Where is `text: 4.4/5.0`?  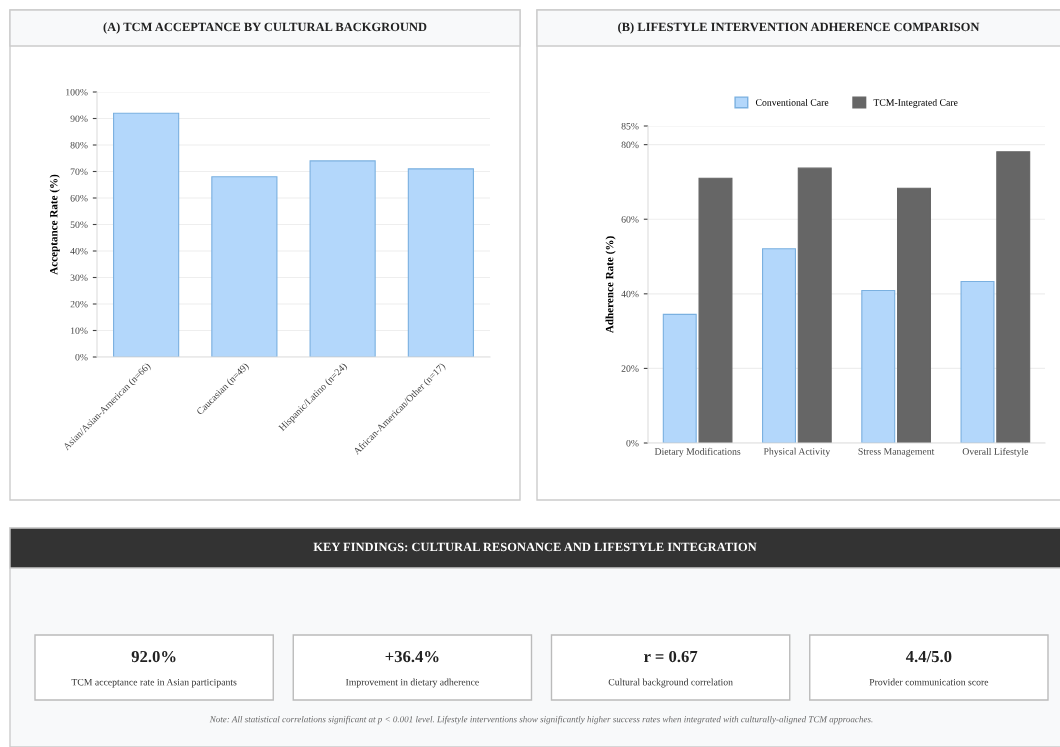 text: 4.4/5.0 is located at coordinates (928, 656).